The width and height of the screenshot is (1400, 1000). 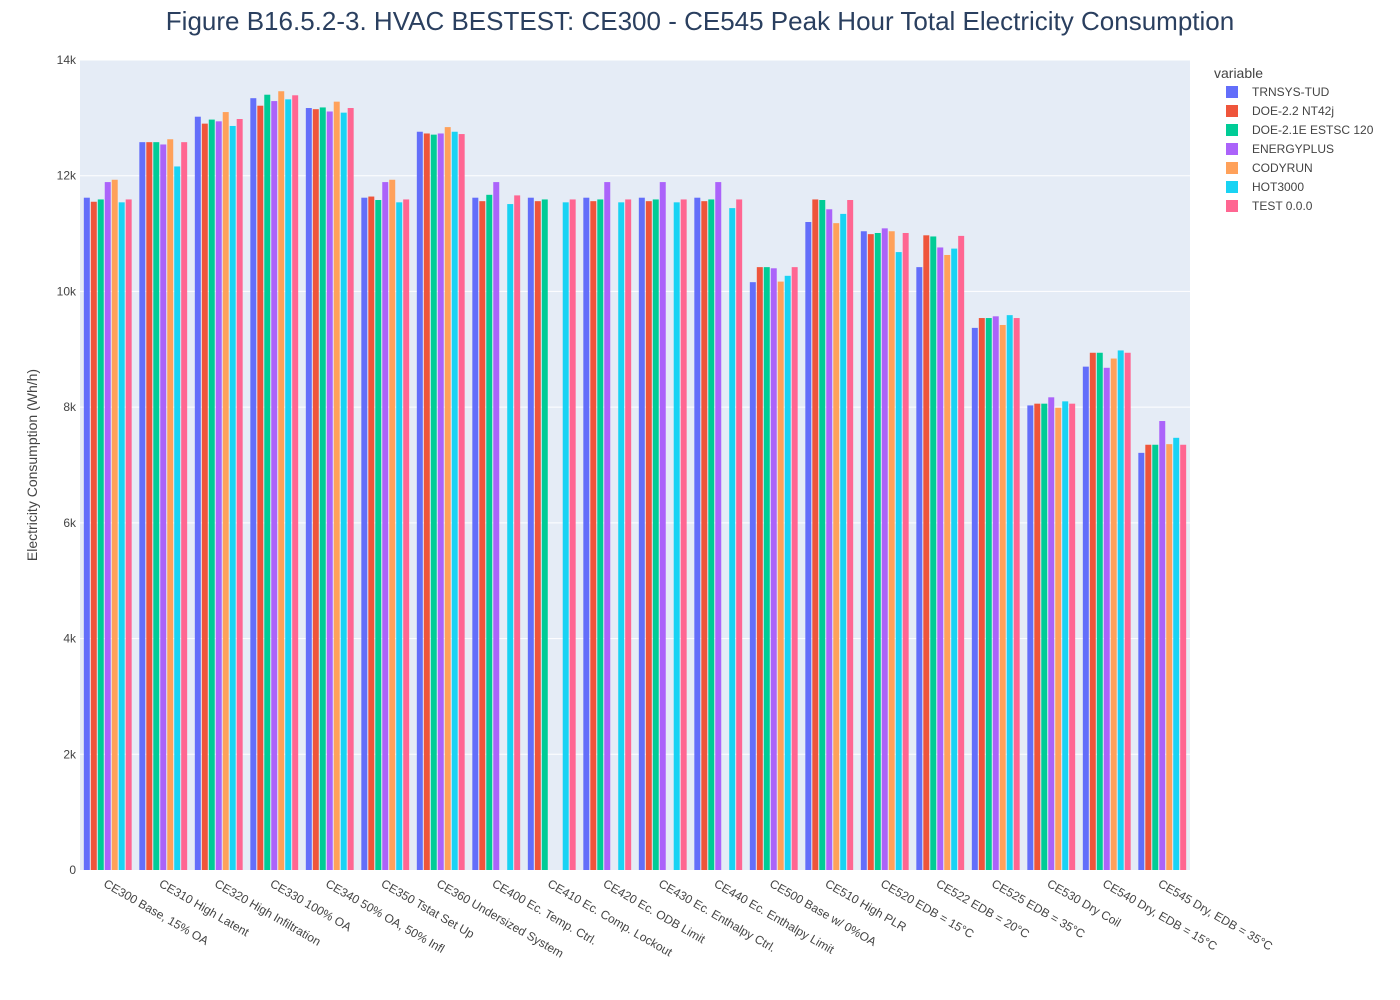 I want to click on y-tick-label: 2k, so click(x=70, y=754).